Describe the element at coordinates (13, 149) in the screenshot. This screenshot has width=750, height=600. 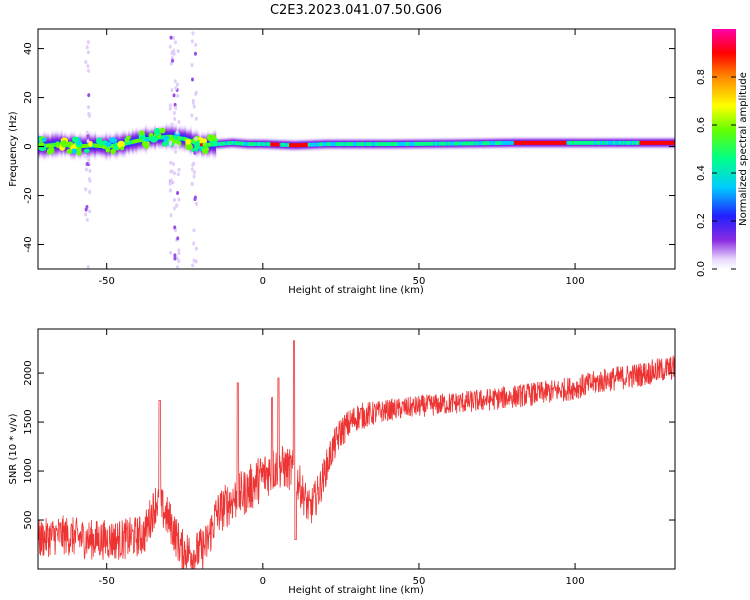
I see `spectrum-y-axis-label: Frequency (Hz)` at that location.